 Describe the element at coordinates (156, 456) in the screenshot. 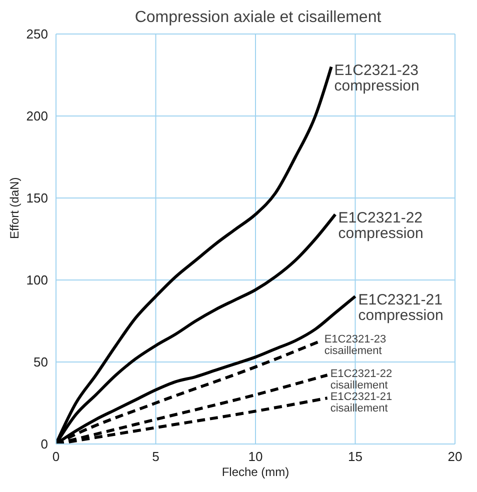

I see `x-tick-label: 5` at that location.